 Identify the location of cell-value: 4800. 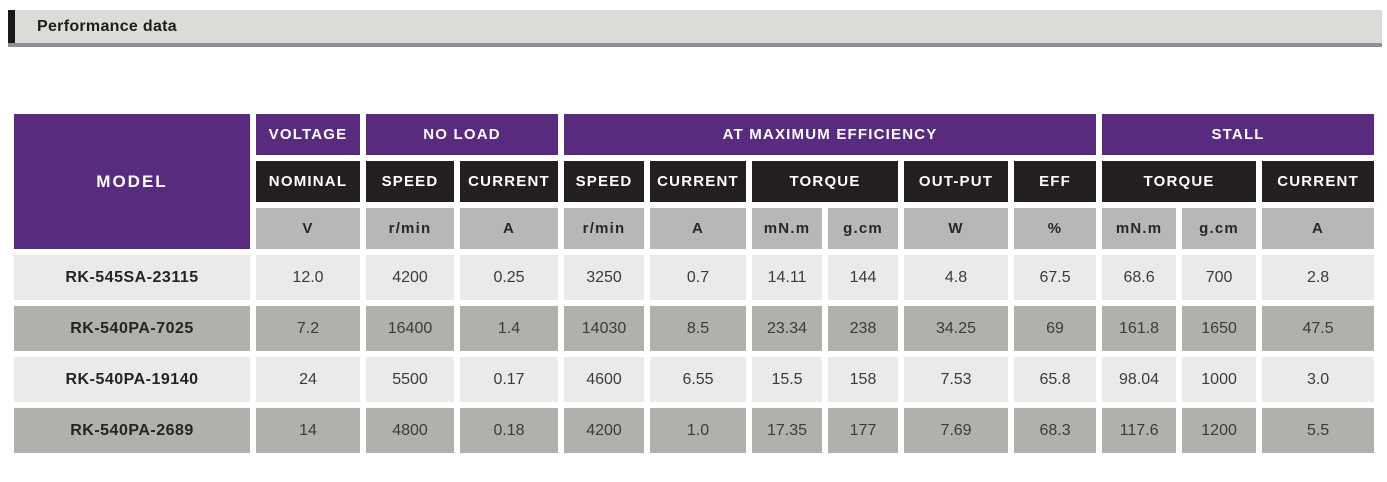
(410, 430).